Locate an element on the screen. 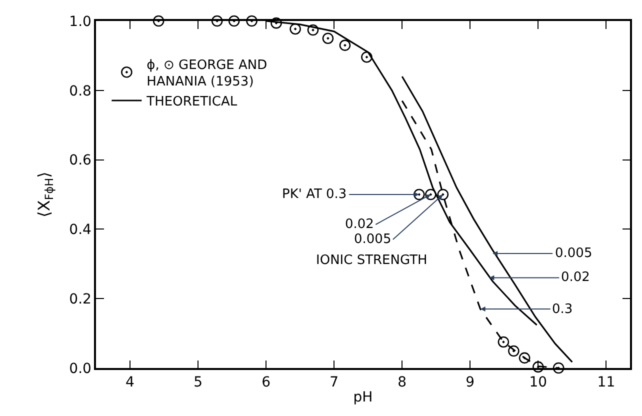  annotation: 0.3 is located at coordinates (562, 309).